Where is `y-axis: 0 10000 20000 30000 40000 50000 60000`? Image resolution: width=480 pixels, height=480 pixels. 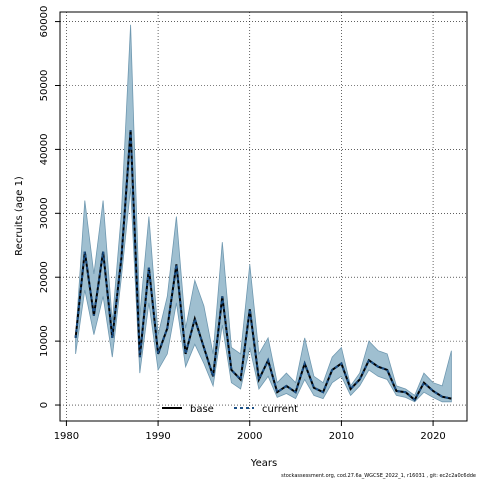 y-axis: 0 10000 20000 30000 40000 50000 60000 is located at coordinates (49, 207).